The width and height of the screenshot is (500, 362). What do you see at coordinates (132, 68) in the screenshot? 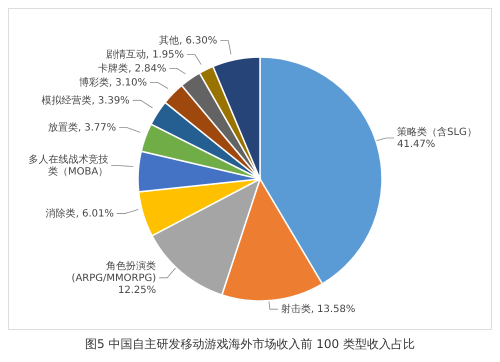
I see `slice-label: 卡牌类, 2.84%` at bounding box center [132, 68].